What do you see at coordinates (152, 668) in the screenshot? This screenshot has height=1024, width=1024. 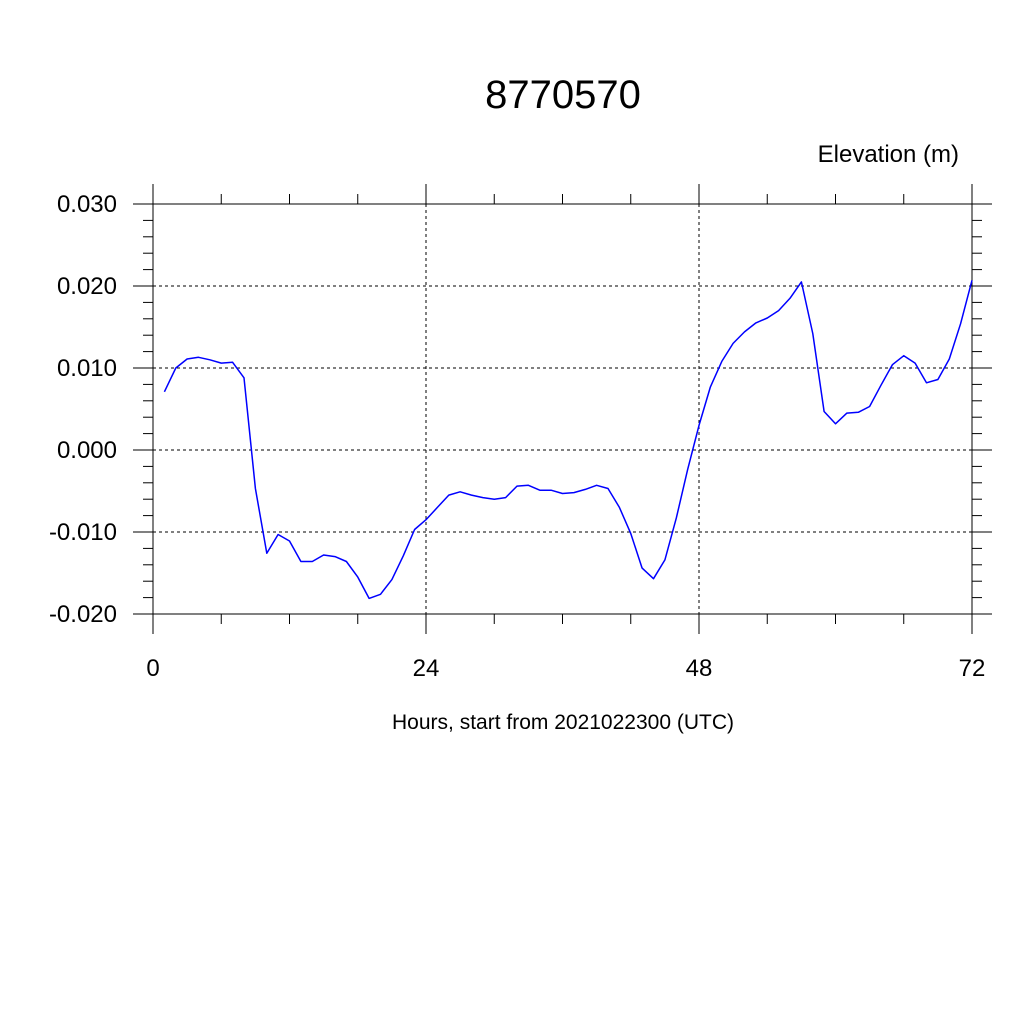 I see `x-tick-label: 0` at bounding box center [152, 668].